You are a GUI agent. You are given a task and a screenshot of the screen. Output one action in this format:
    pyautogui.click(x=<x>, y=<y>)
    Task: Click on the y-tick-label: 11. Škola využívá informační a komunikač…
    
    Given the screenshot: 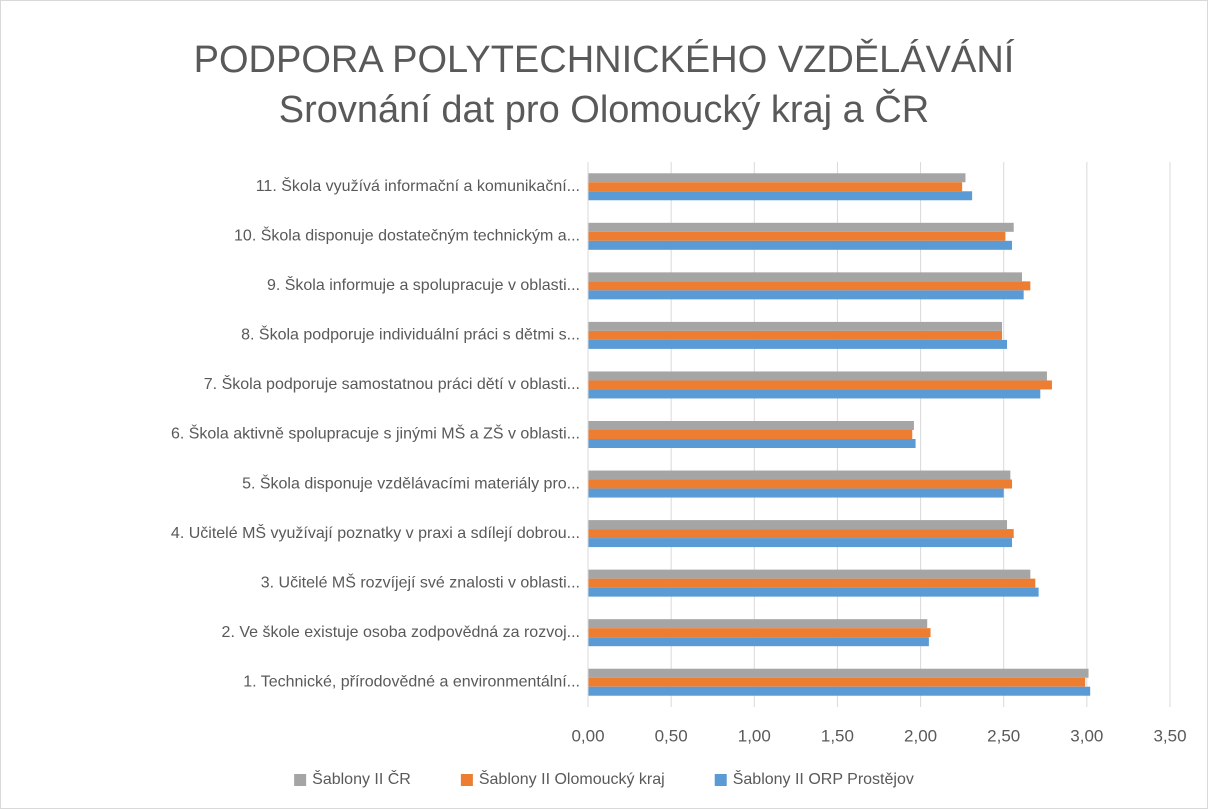 What is the action you would take?
    pyautogui.click(x=418, y=185)
    